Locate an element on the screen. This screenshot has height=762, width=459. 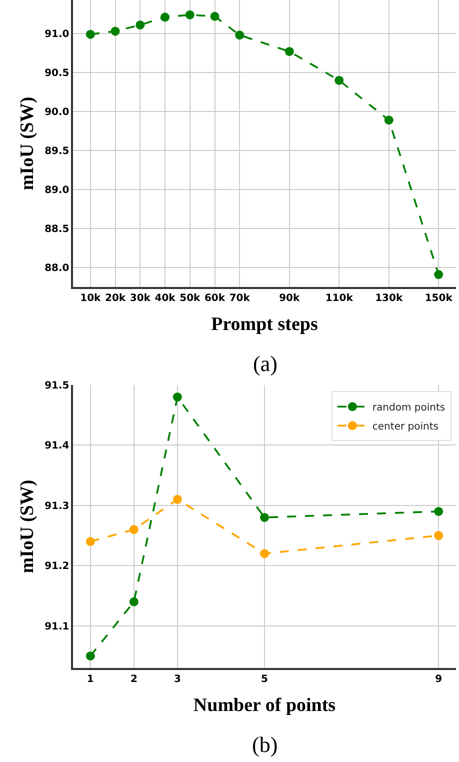
x-tick-label: 40k is located at coordinates (165, 298).